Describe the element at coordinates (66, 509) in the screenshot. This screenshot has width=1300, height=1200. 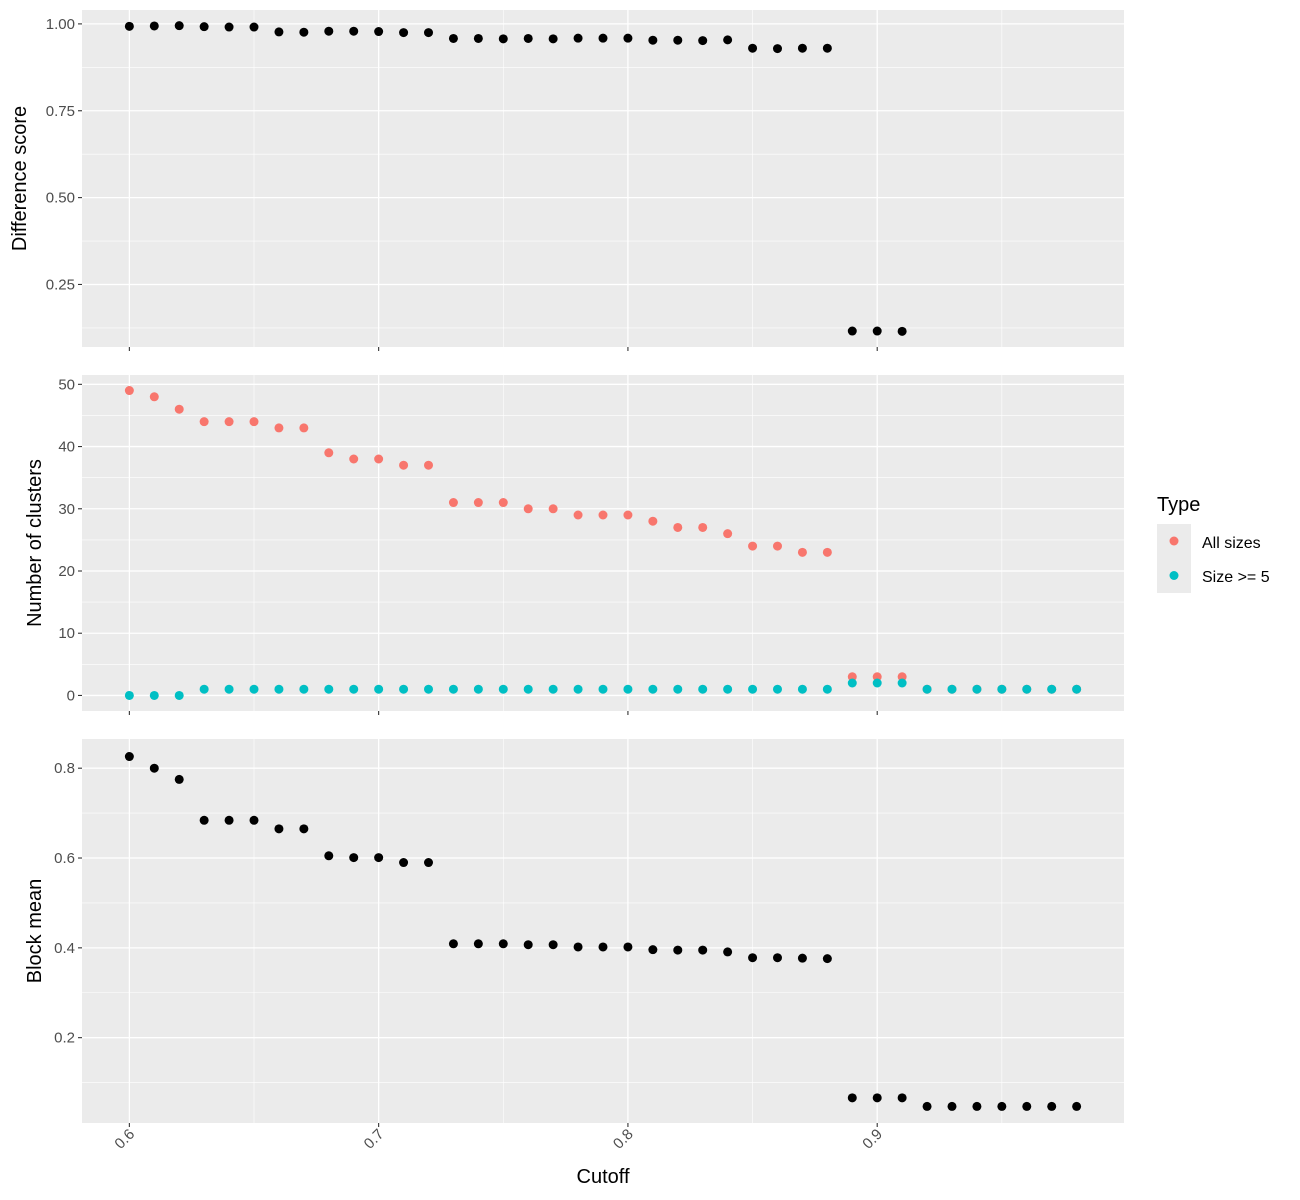
I see `y-tick-label: 30` at that location.